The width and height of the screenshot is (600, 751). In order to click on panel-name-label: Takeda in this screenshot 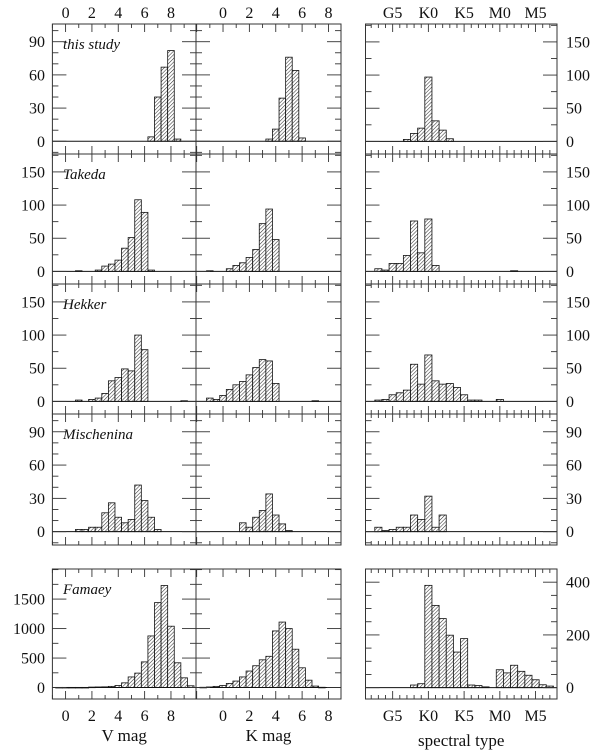, I will do `click(84, 175)`.